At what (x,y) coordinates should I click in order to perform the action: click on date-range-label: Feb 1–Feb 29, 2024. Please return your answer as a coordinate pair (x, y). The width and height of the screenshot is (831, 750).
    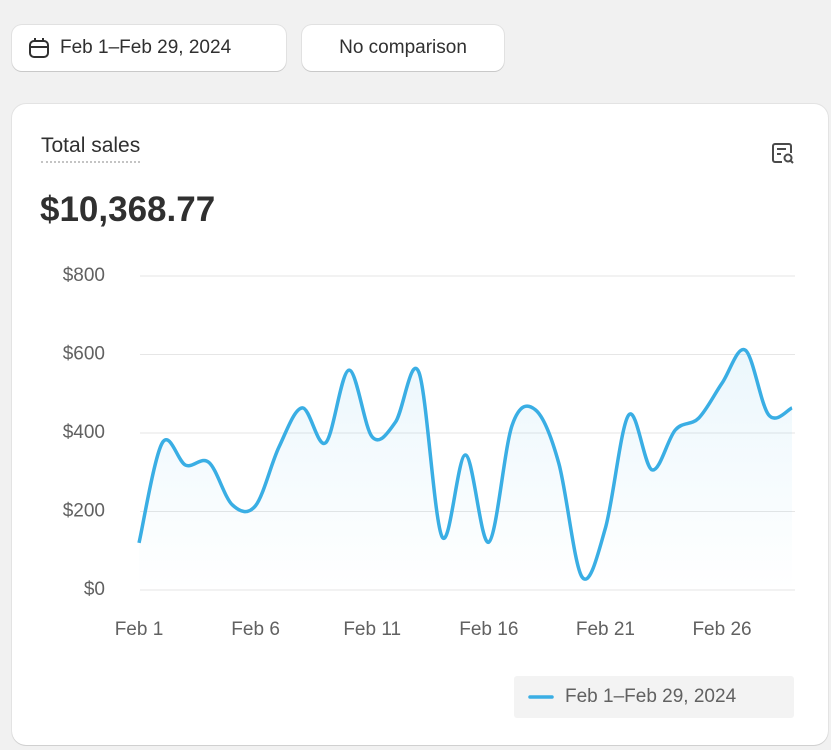
    Looking at the image, I should click on (146, 47).